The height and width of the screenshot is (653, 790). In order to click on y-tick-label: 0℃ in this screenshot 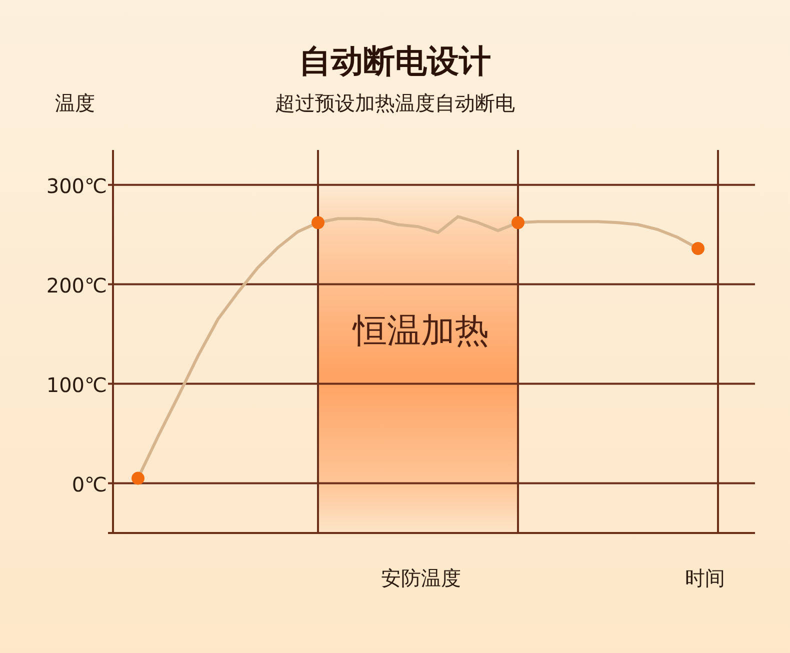, I will do `click(89, 484)`.